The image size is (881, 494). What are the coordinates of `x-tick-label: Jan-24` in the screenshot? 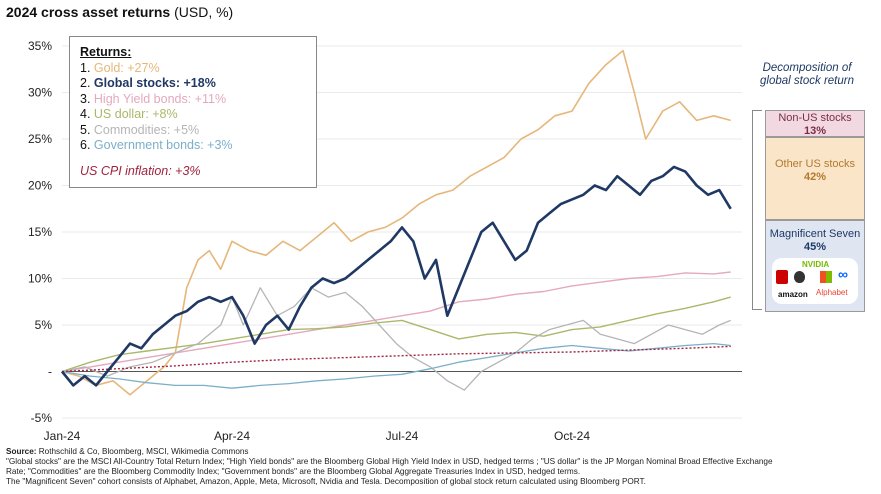 It's located at (62, 436).